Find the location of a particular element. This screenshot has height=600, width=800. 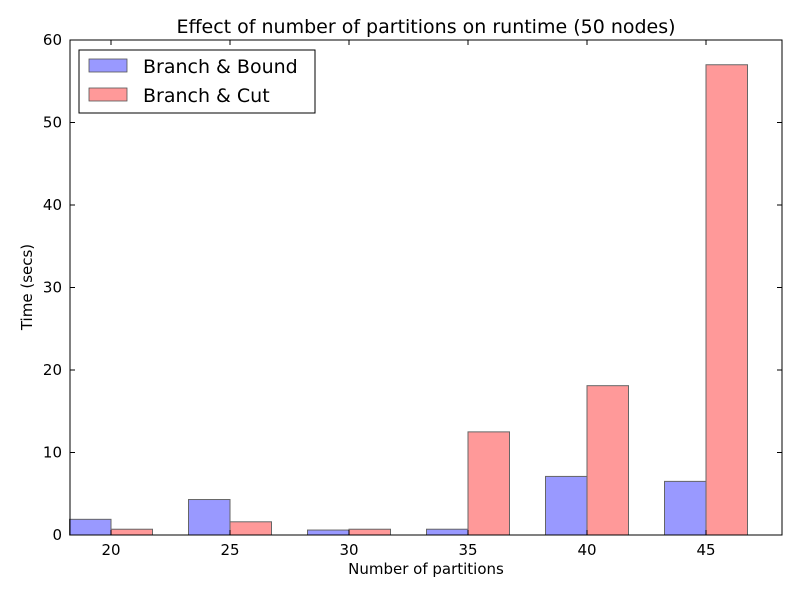

legend: Branch & Bound Branch & Cut is located at coordinates (197, 81).